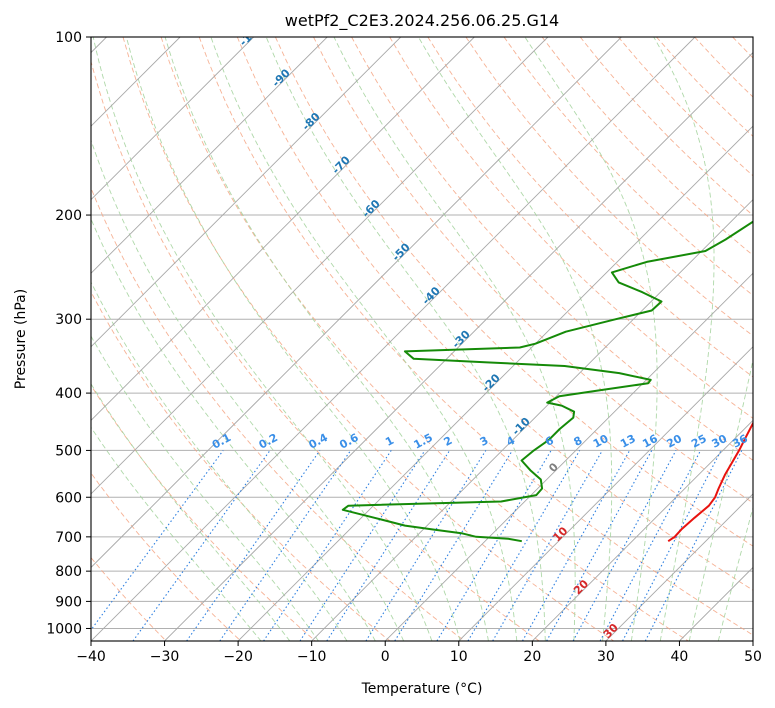 The width and height of the screenshot is (775, 708). What do you see at coordinates (68, 320) in the screenshot?
I see `y-tick-label: 300` at bounding box center [68, 320].